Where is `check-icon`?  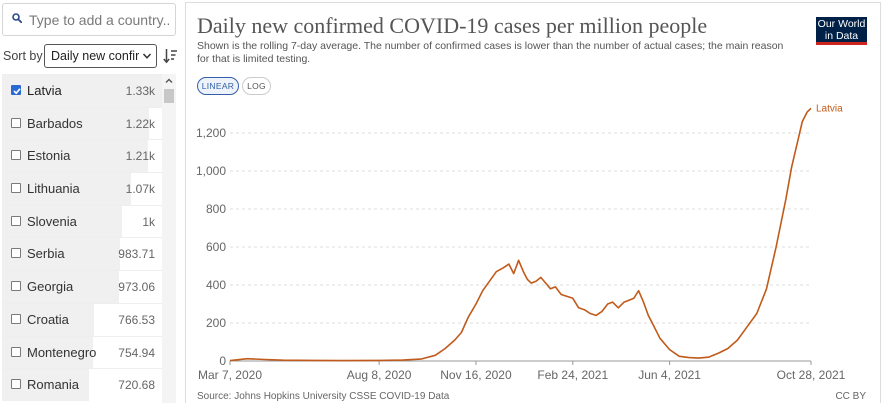
check-icon is located at coordinates (17, 91).